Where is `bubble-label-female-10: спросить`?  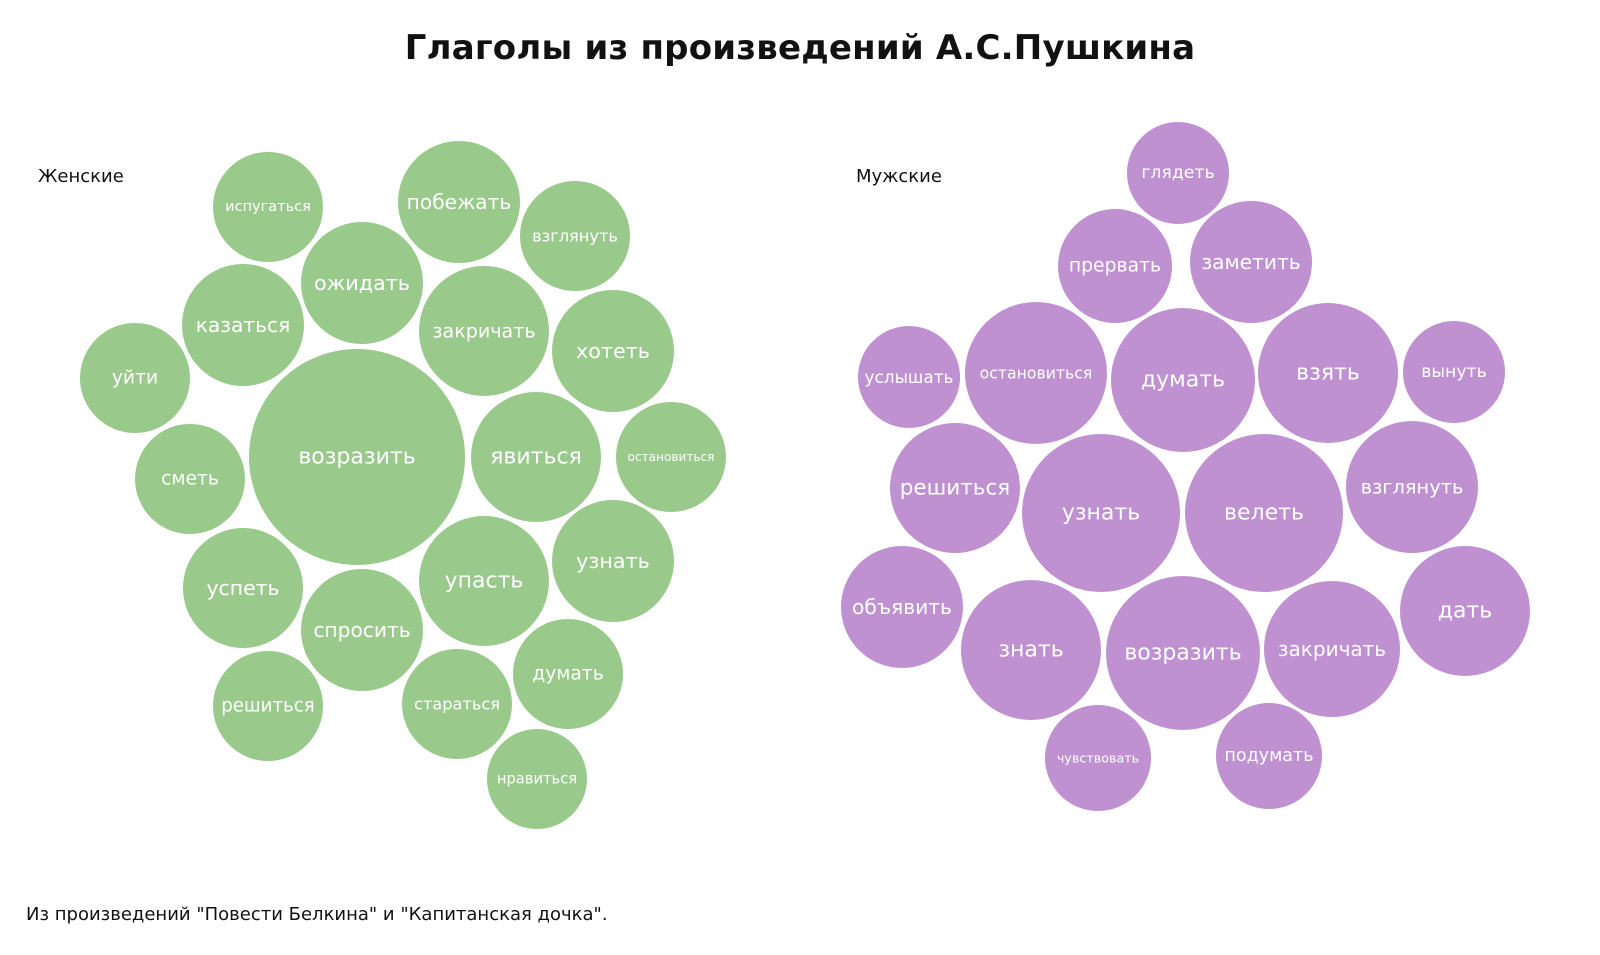
bubble-label-female-10: спросить is located at coordinates (361, 630).